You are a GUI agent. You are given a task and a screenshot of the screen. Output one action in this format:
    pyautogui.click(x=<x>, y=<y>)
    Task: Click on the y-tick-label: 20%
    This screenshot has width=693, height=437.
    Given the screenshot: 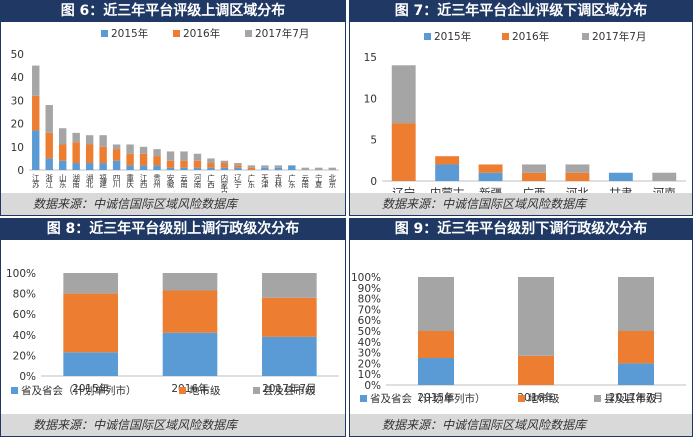 What is the action you would take?
    pyautogui.click(x=24, y=356)
    